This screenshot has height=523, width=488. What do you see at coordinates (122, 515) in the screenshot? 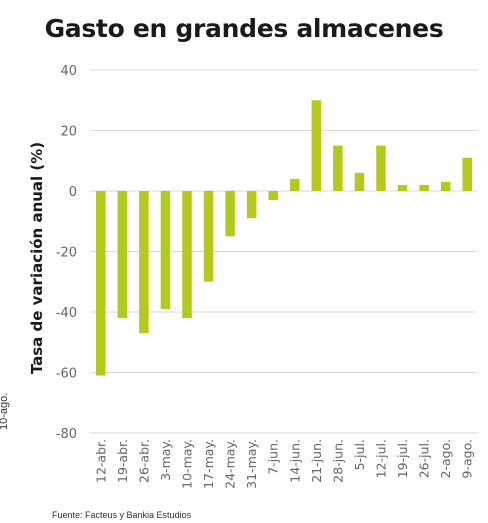
I see `source-note: Fuente: Facteus y Bankia Estudios` at bounding box center [122, 515].